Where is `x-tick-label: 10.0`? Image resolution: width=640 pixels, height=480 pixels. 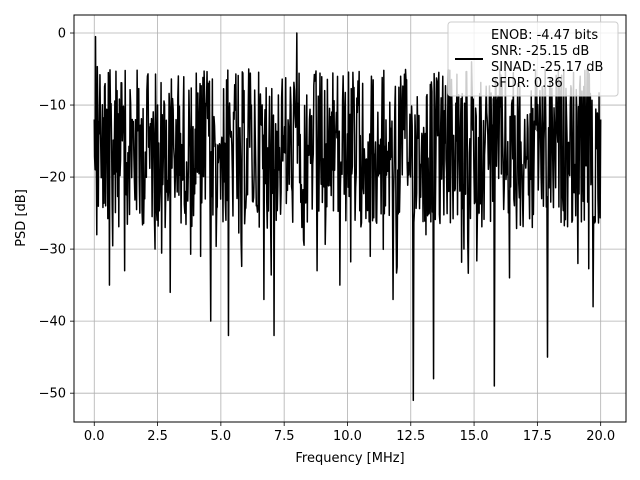
x-tick-label: 10.0 is located at coordinates (347, 436).